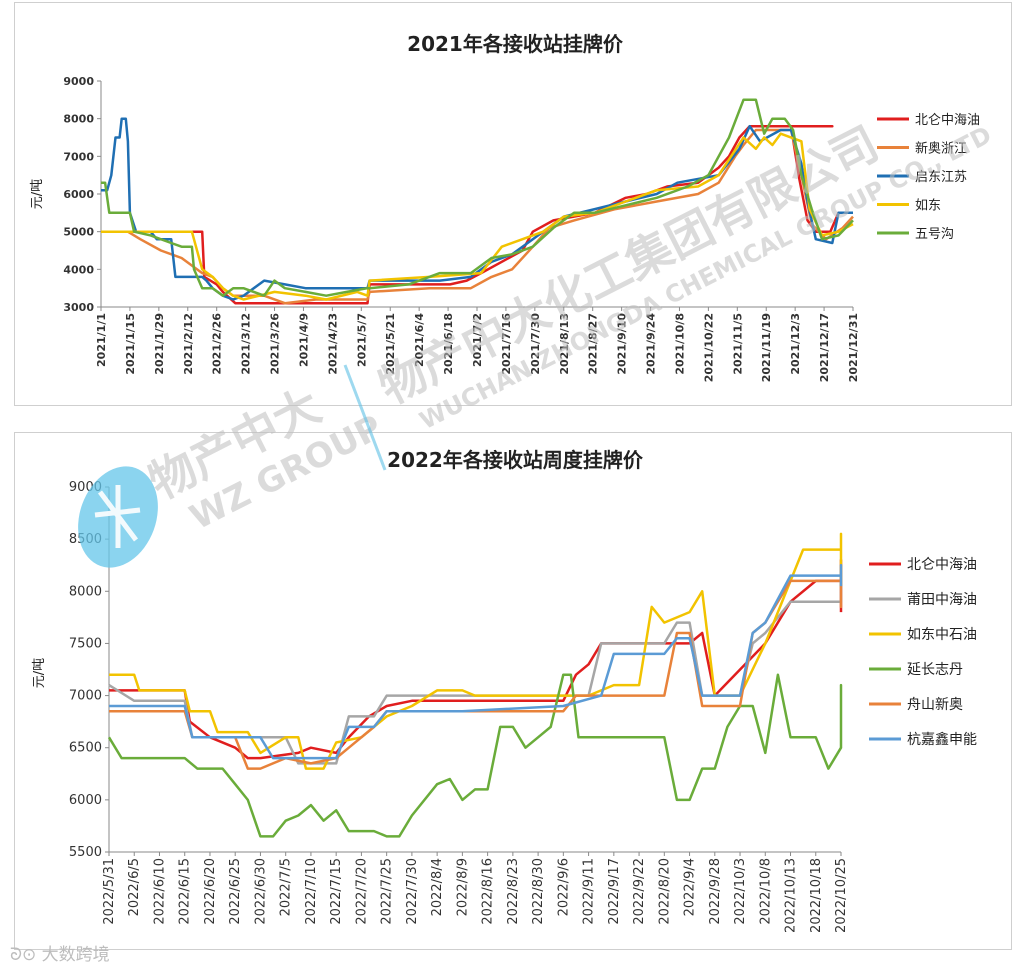  I want to click on x-tick-label: 2022/8/4, so click(437, 887).